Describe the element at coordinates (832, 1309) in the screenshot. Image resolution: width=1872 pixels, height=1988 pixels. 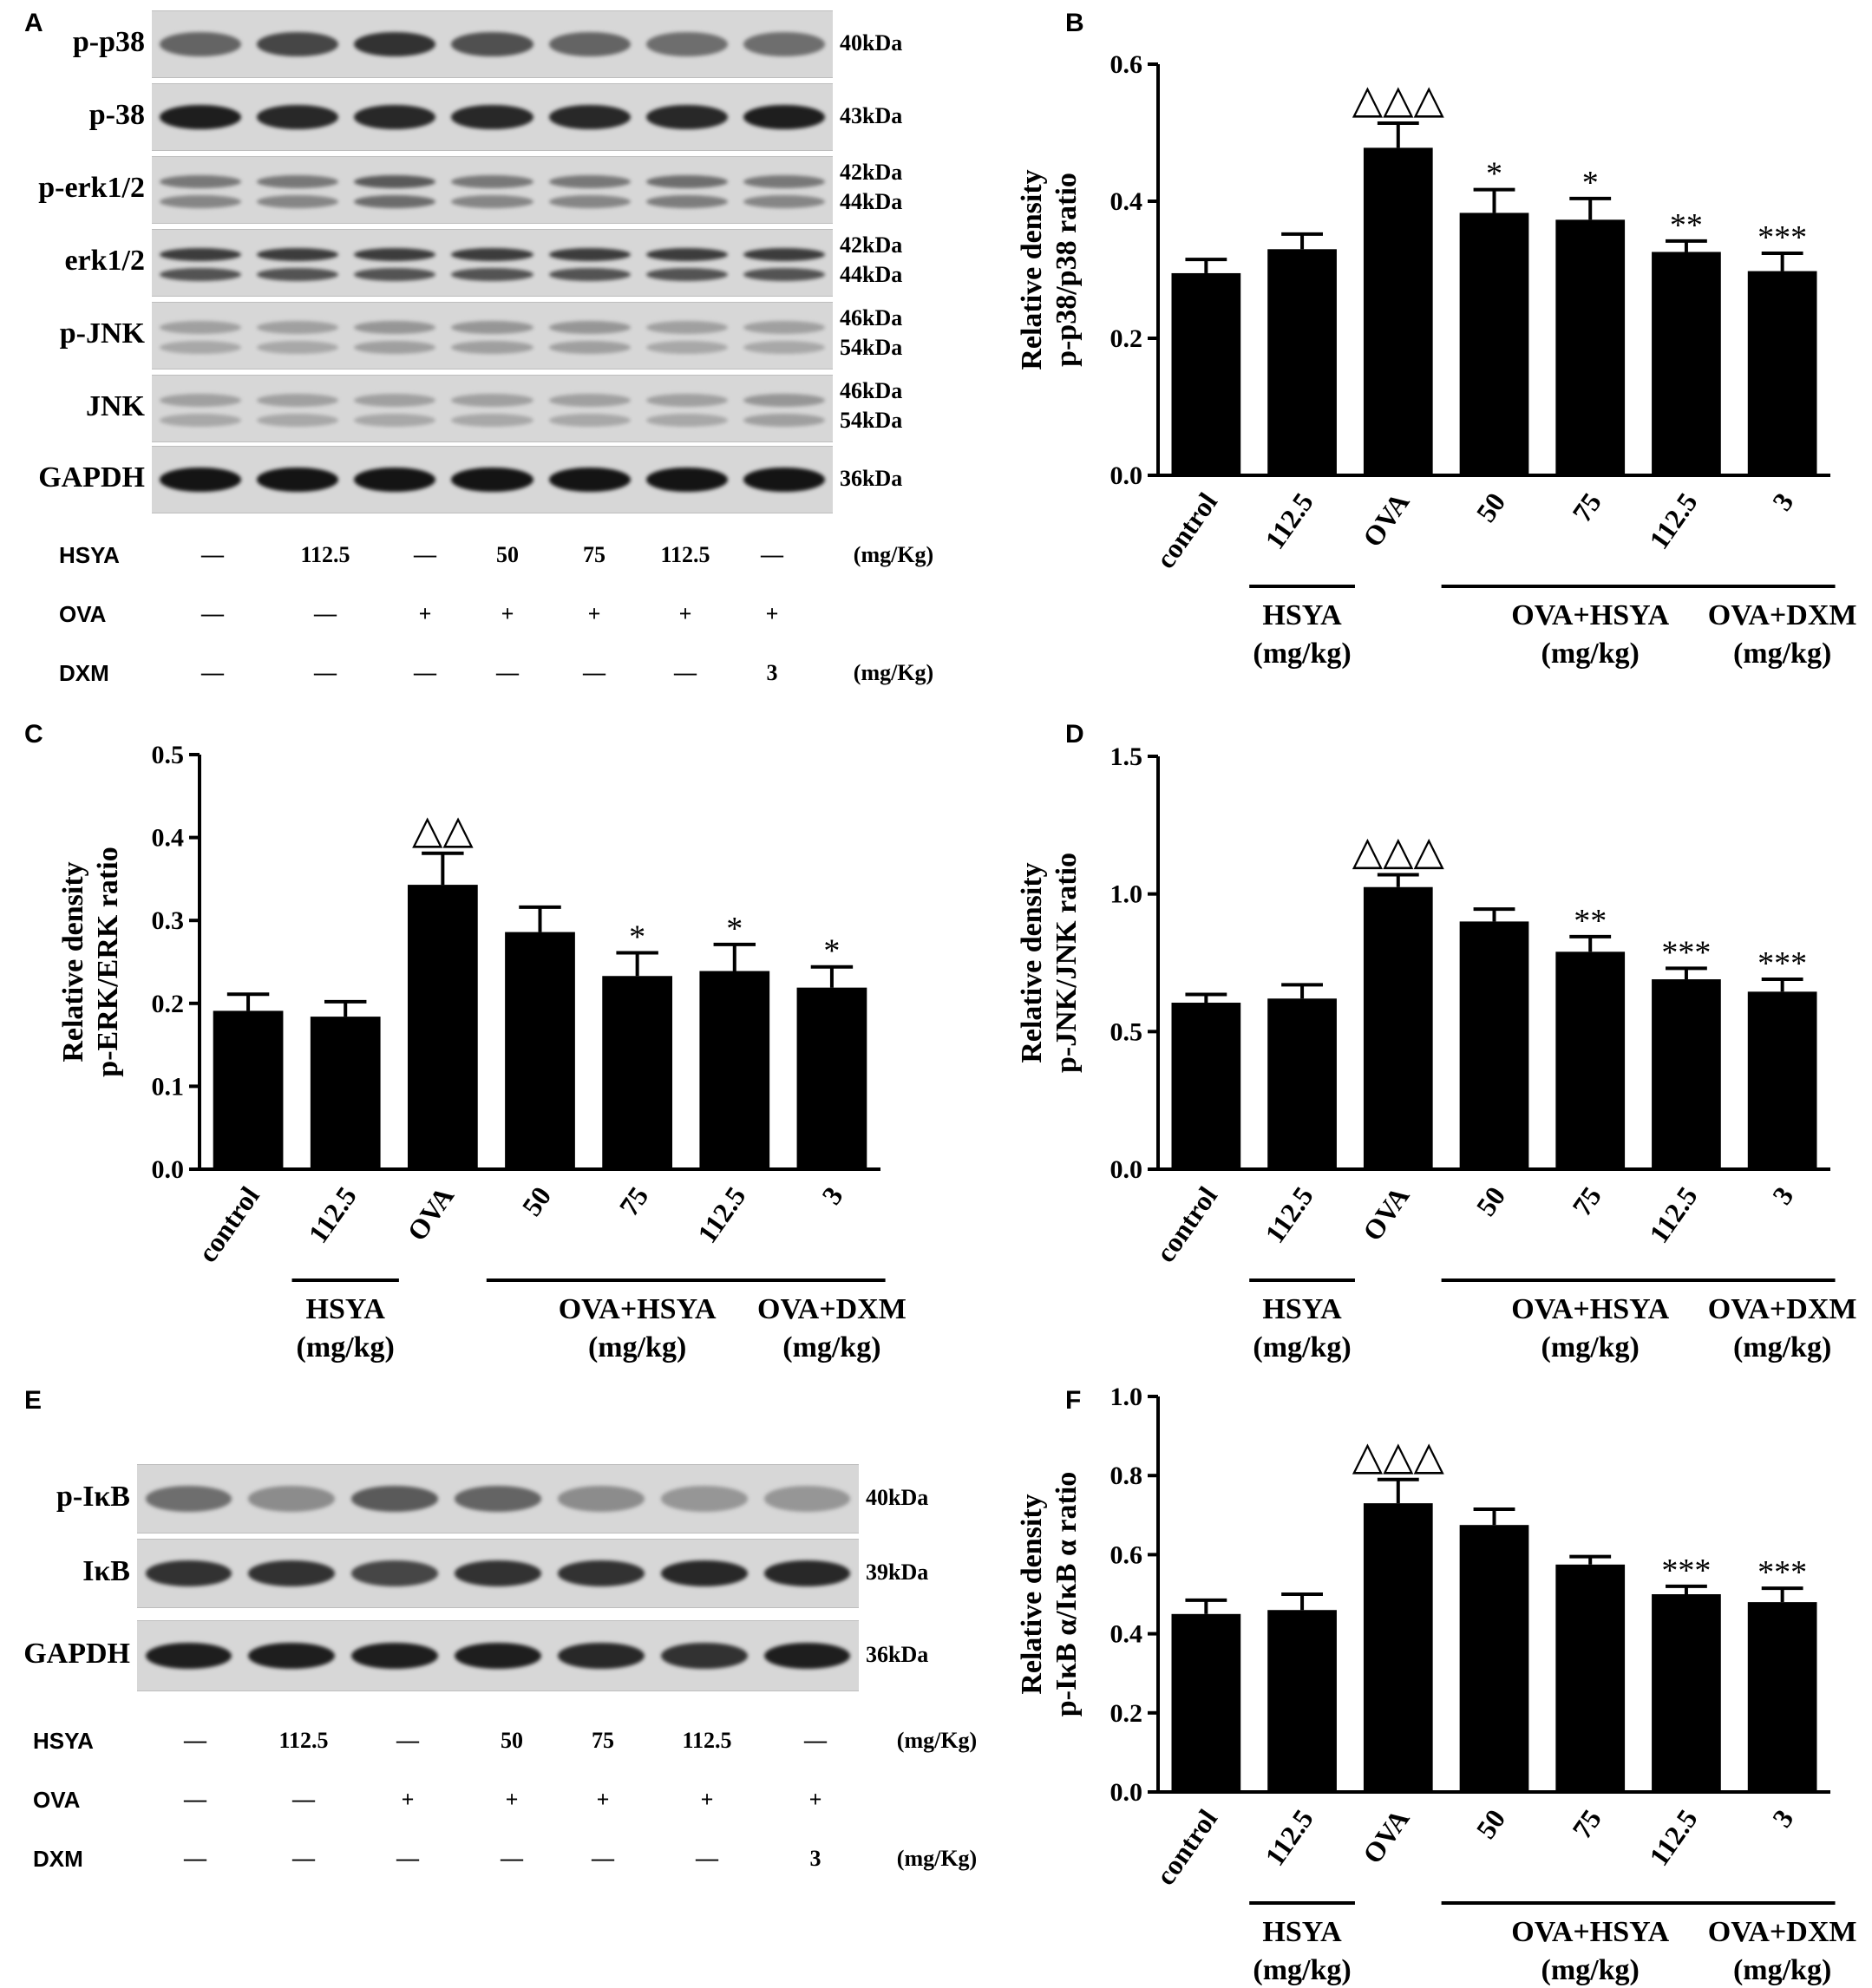
I see `group-label: OVA+DXM` at that location.